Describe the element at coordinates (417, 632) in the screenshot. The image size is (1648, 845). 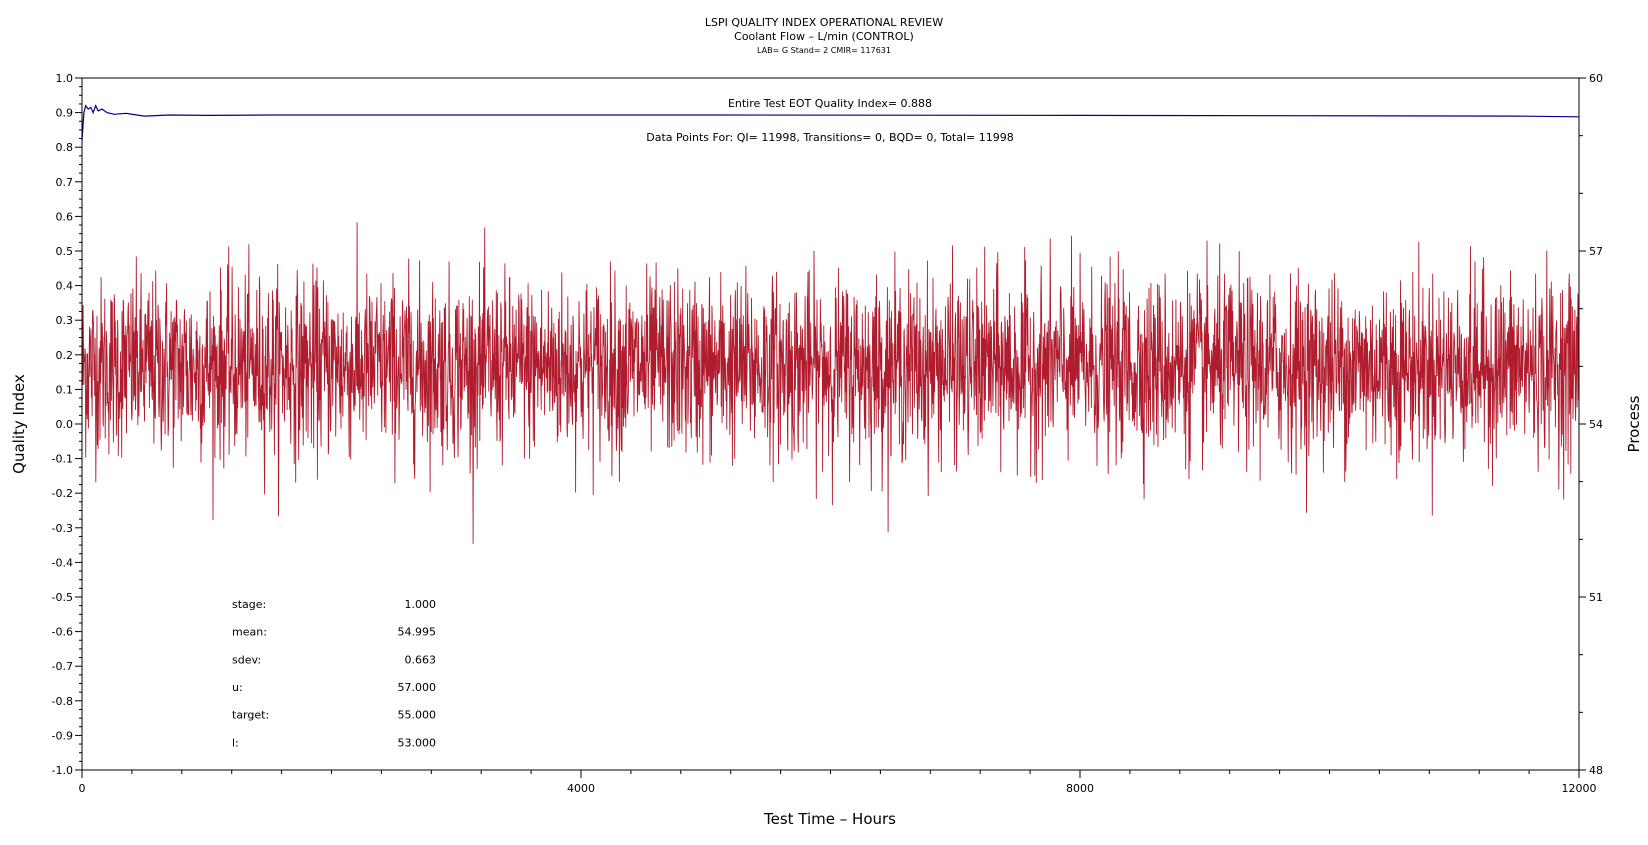
I see `stat-value: 54.995` at that location.